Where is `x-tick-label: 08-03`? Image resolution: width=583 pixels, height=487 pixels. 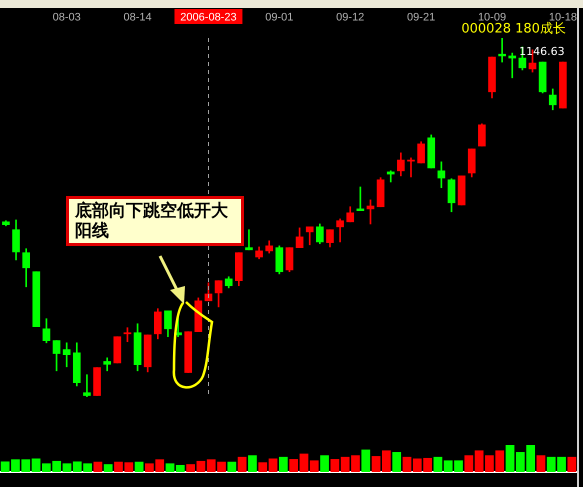
x-tick-label: 08-03 is located at coordinates (66, 17).